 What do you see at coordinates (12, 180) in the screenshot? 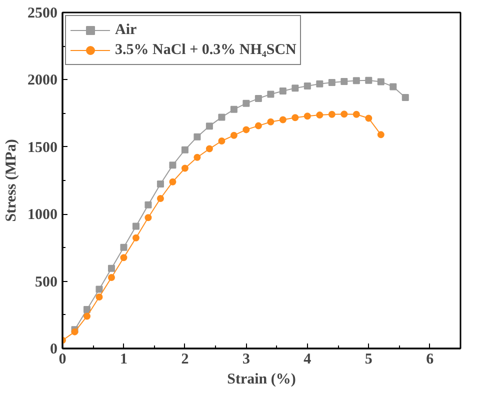
I see `y-axis-title: Stress (MPa)` at bounding box center [12, 180].